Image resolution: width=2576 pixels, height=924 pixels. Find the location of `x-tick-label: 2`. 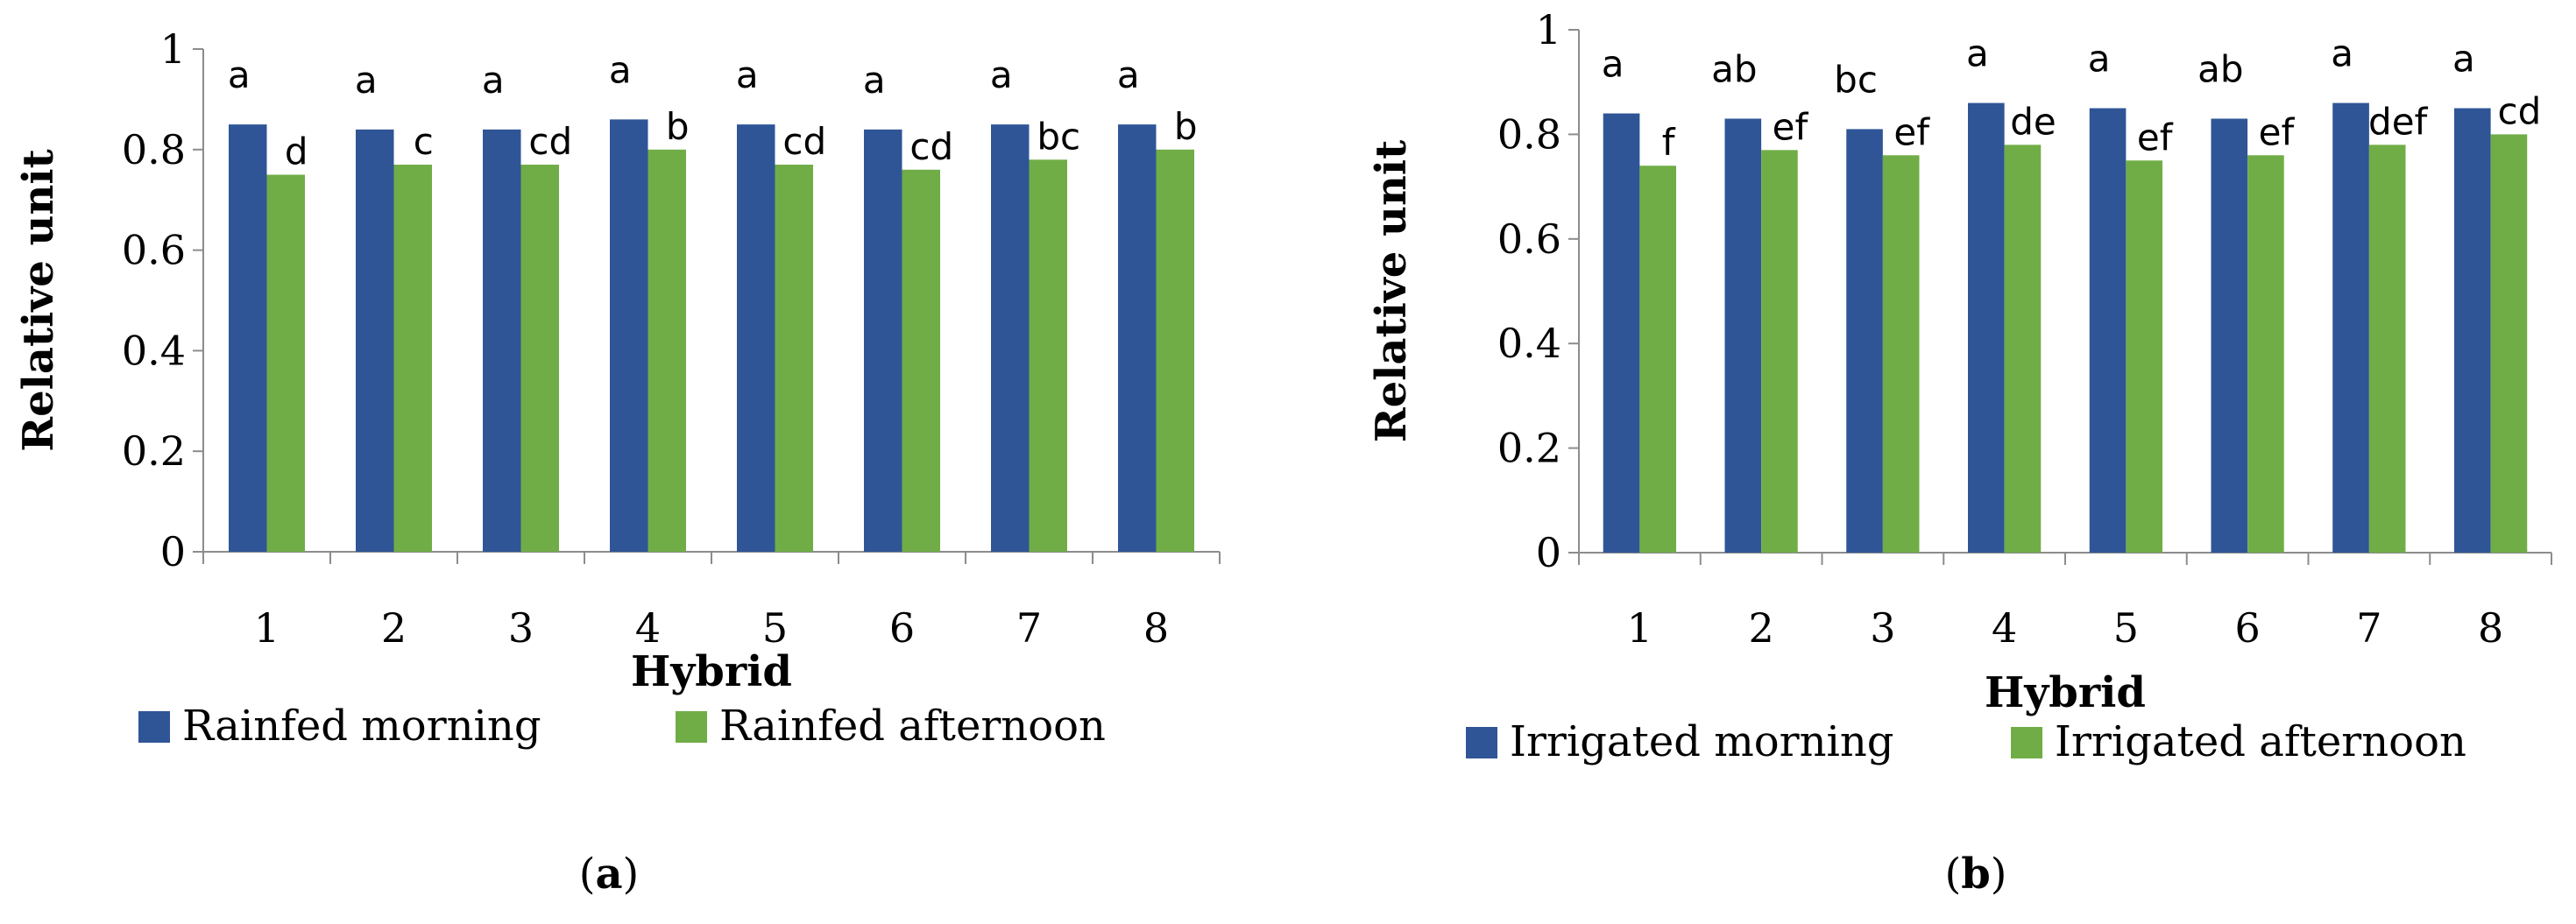

x-tick-label: 2 is located at coordinates (394, 628).